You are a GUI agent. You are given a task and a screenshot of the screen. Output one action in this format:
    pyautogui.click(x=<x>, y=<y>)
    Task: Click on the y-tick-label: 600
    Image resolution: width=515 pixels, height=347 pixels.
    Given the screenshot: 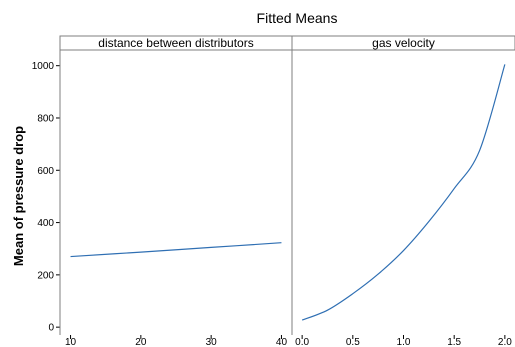 What is the action you would take?
    pyautogui.click(x=45, y=171)
    